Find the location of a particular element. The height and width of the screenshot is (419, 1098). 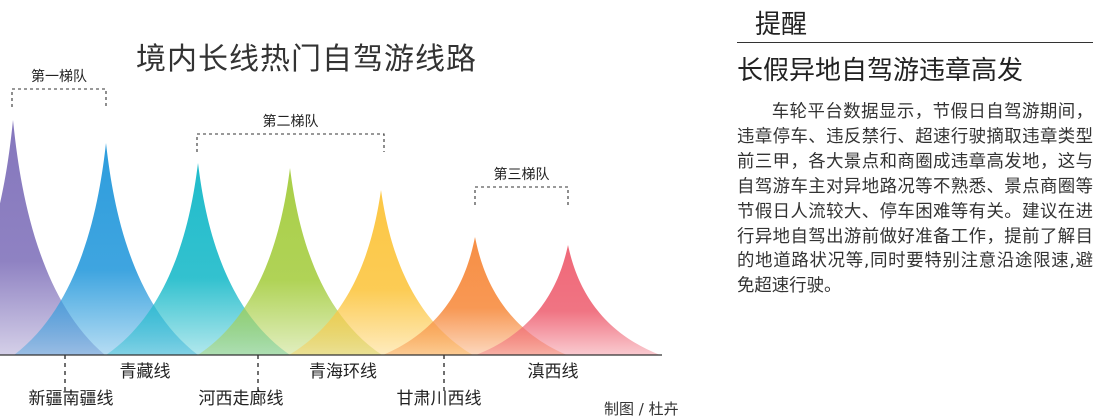

category-label-0: 新疆南疆线 is located at coordinates (71, 399).